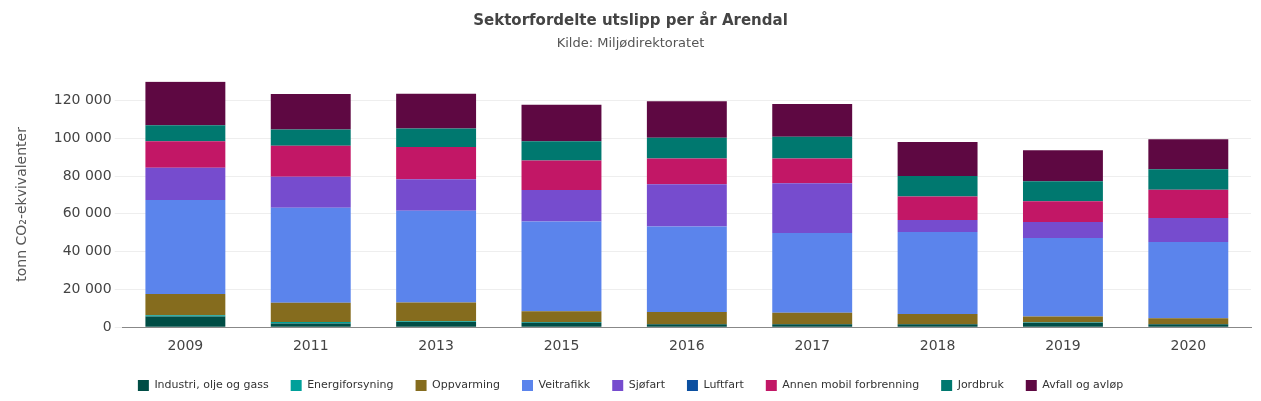  Describe the element at coordinates (937, 345) in the screenshot. I see `x-tick-label: 2018` at that location.